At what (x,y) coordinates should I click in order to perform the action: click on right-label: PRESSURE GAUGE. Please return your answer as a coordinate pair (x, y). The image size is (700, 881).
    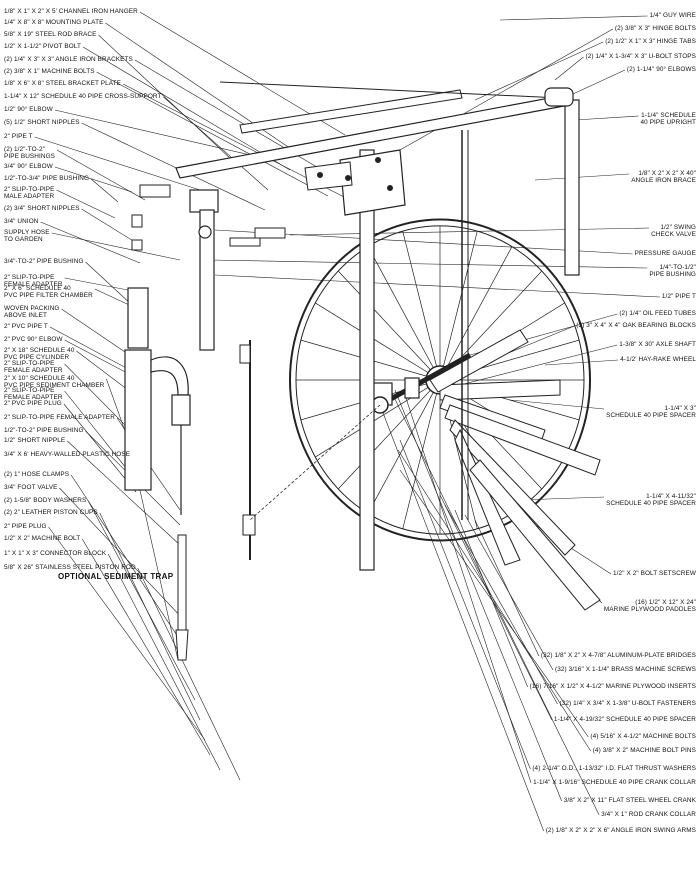
    Looking at the image, I should click on (665, 253).